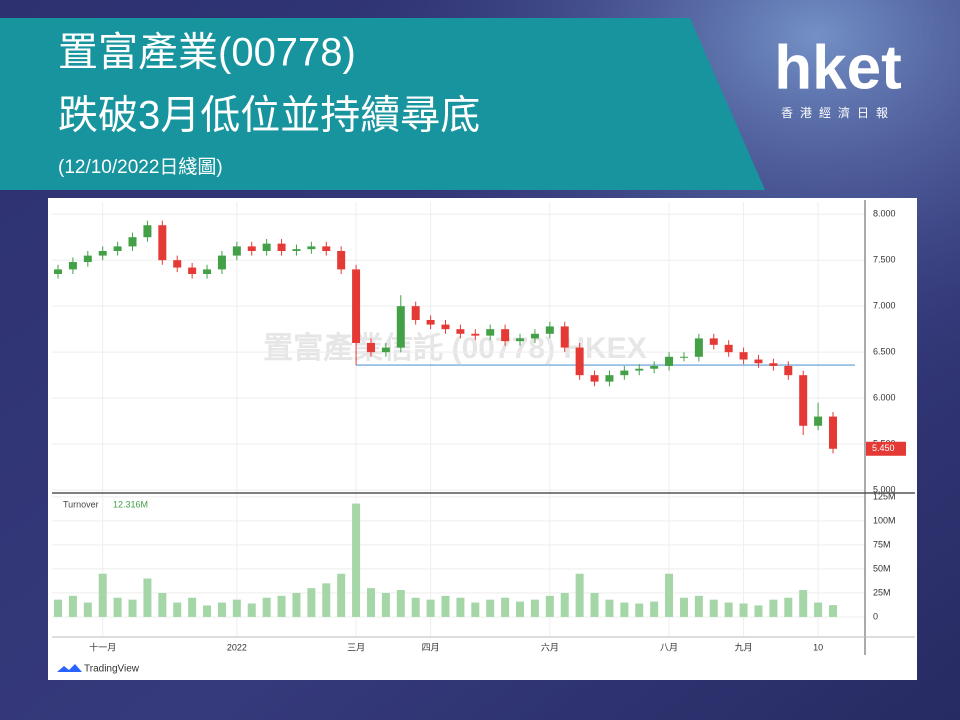 Image resolution: width=960 pixels, height=720 pixels. I want to click on source-icon, so click(69, 668).